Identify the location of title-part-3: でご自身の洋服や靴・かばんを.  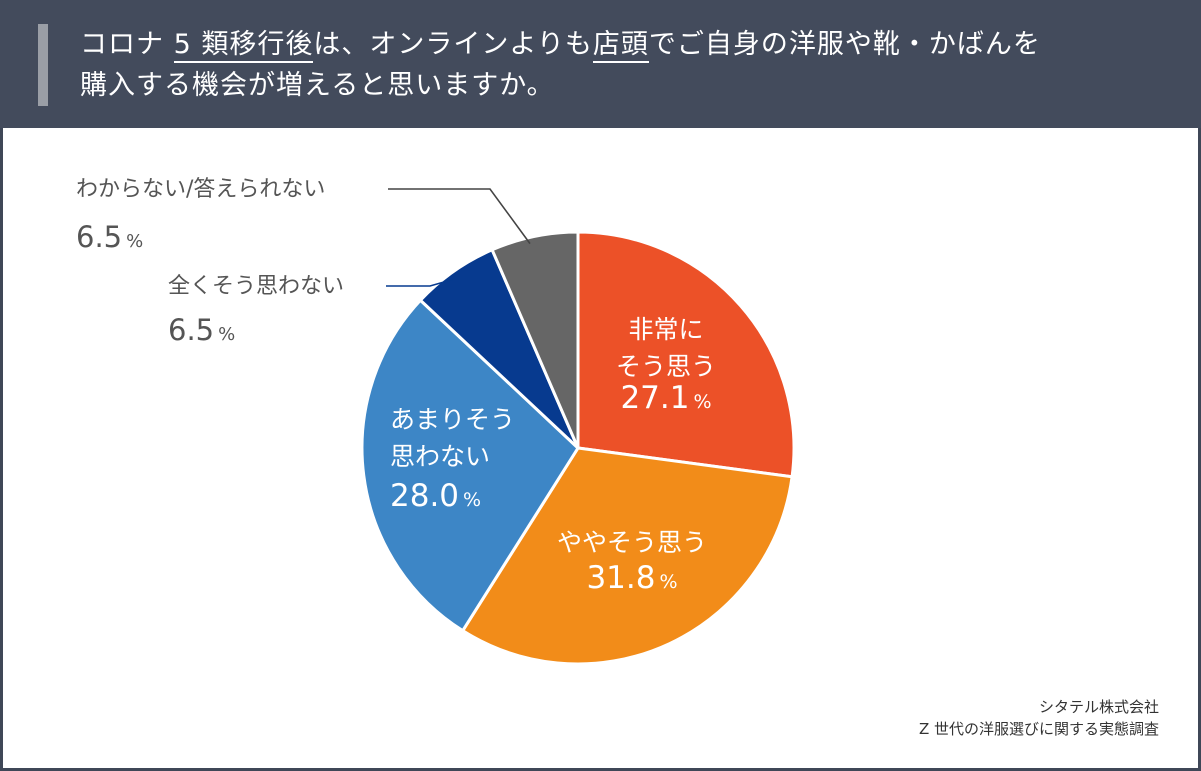
(844, 44).